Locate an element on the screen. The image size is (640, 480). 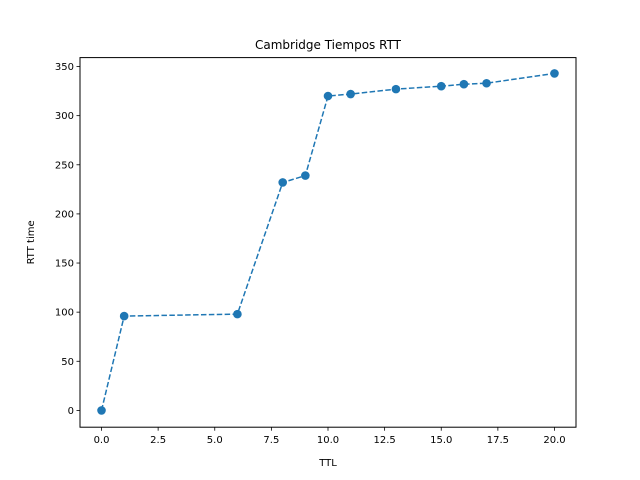
y-tick-label: 100 is located at coordinates (64, 313).